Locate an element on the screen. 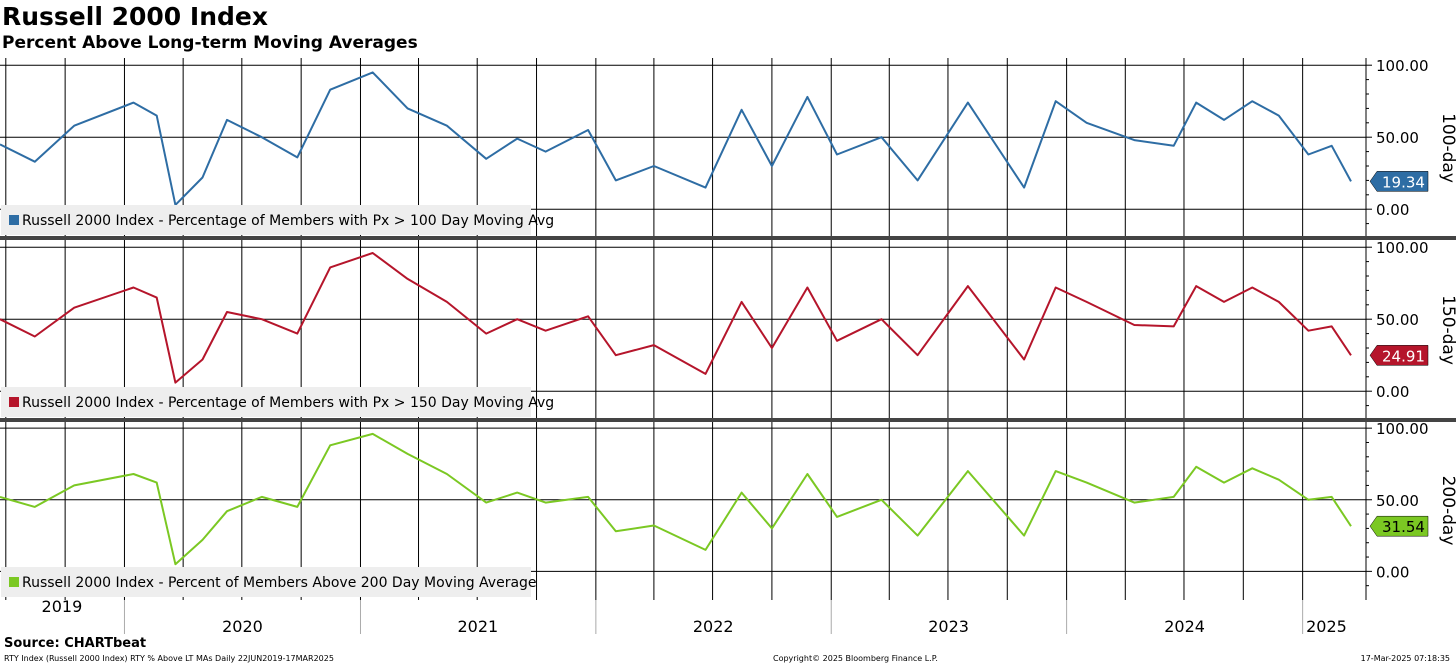 The width and height of the screenshot is (1456, 665). last-value-label: 31.54 is located at coordinates (1403, 527).